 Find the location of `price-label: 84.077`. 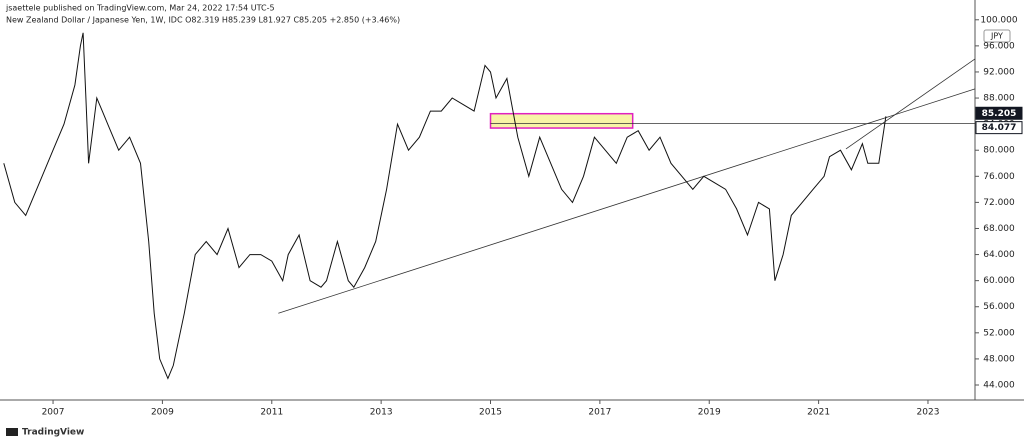

price-label: 84.077 is located at coordinates (999, 128).